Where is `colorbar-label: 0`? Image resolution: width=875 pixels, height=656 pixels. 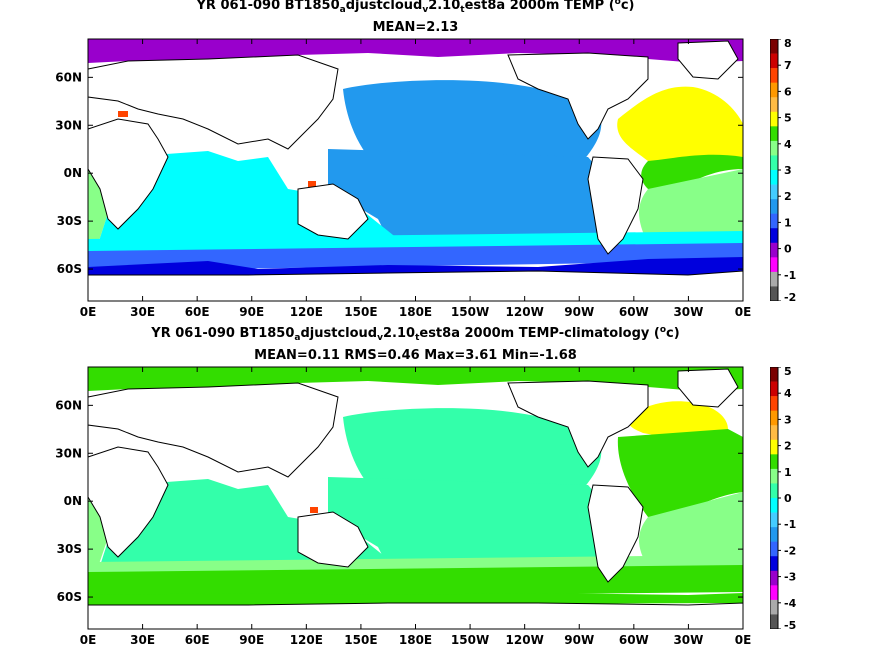
colorbar-label: 0 is located at coordinates (788, 249).